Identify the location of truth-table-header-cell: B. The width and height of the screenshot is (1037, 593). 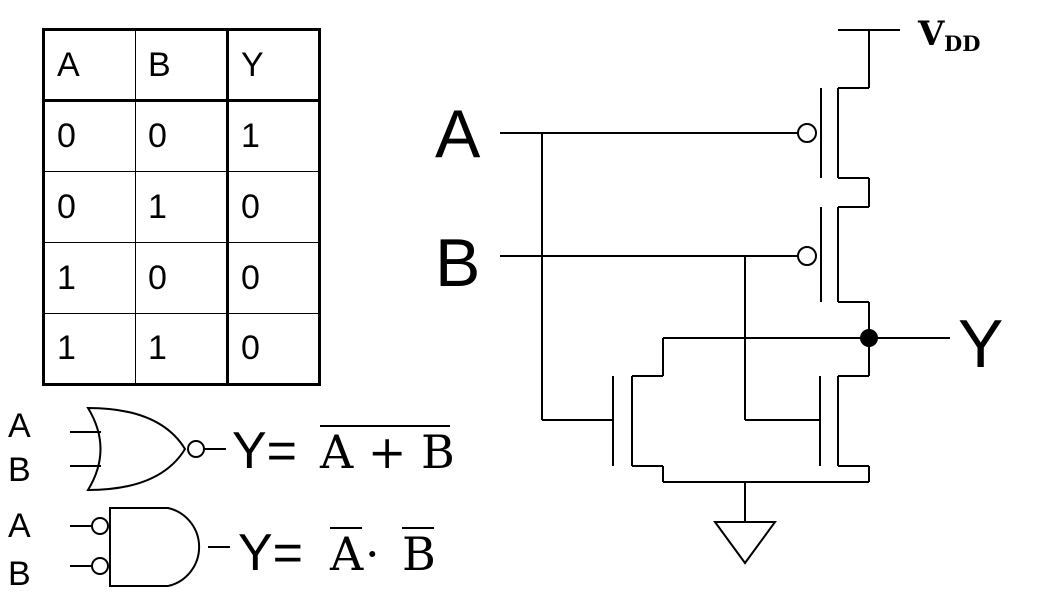
(181, 65).